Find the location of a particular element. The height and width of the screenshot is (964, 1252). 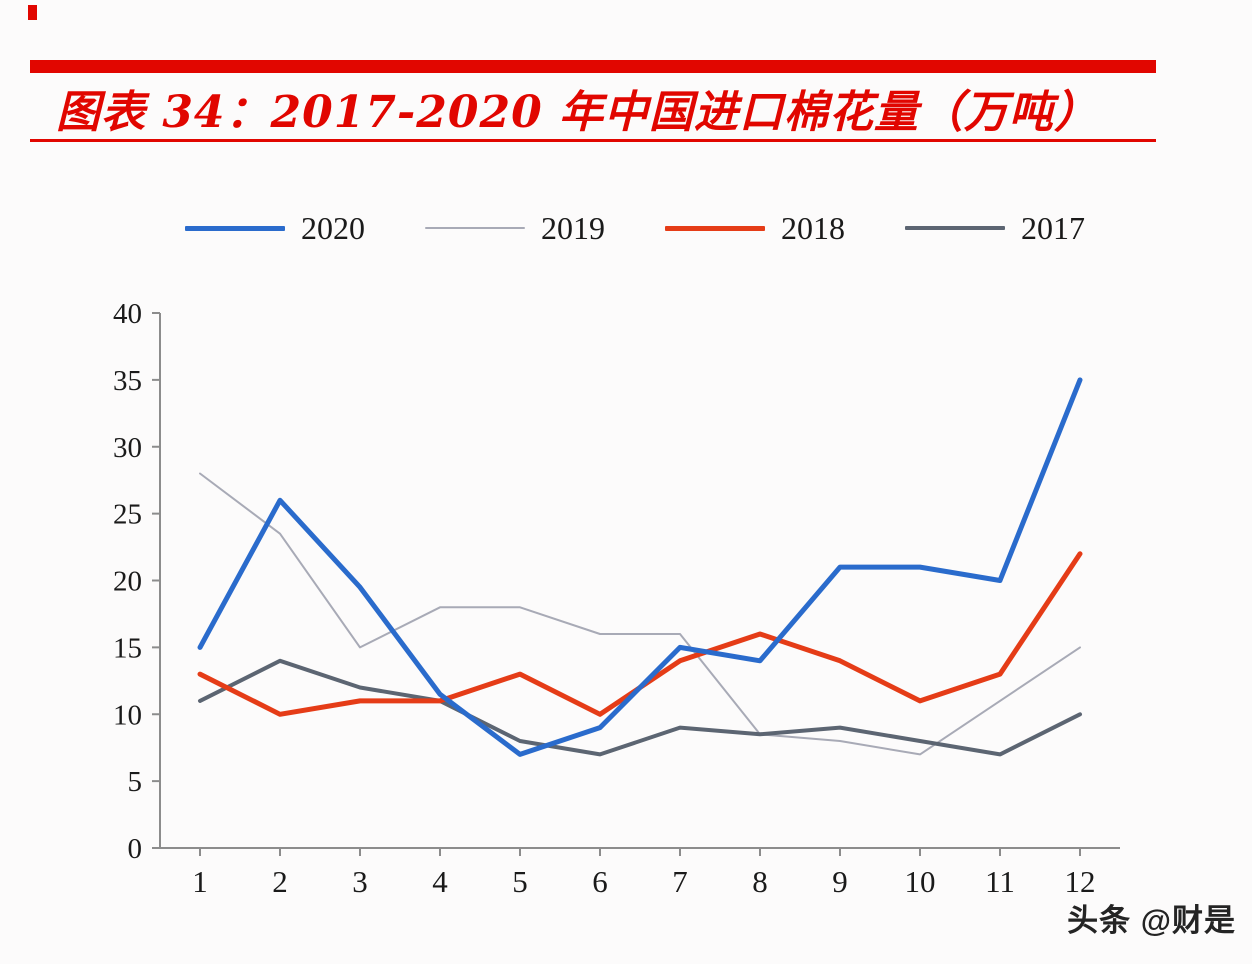

legend-label-2017: 2017 is located at coordinates (1053, 227).